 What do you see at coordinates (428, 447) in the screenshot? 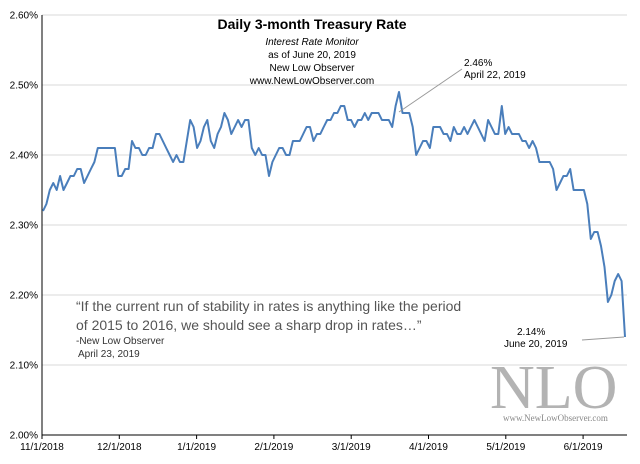
I see `x-tick-label: 4/1/2019` at bounding box center [428, 447].